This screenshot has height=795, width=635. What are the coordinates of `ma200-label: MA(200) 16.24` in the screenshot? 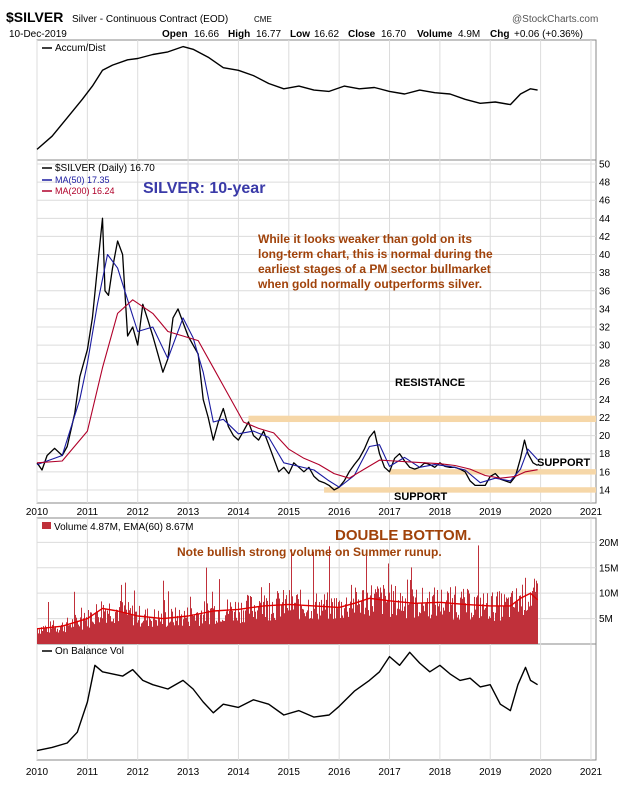 It's located at (85, 191).